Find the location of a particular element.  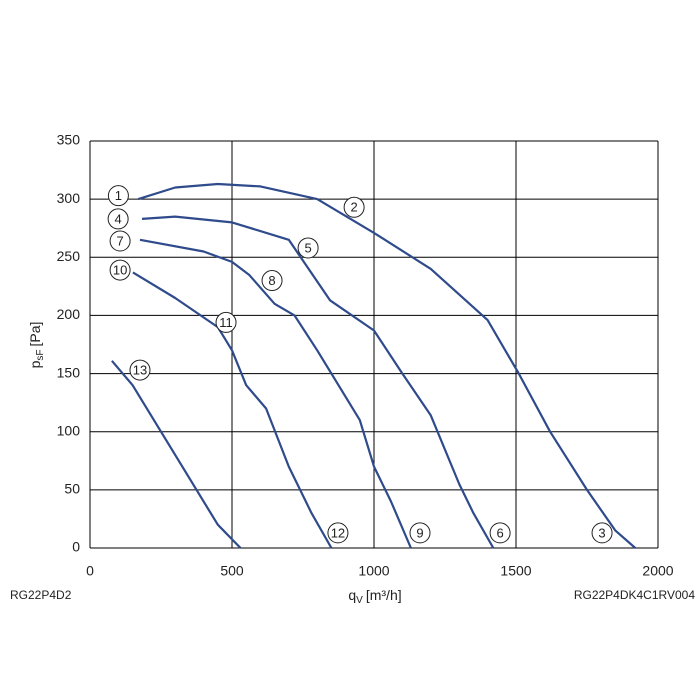

annotation-label: 8 is located at coordinates (271, 280).